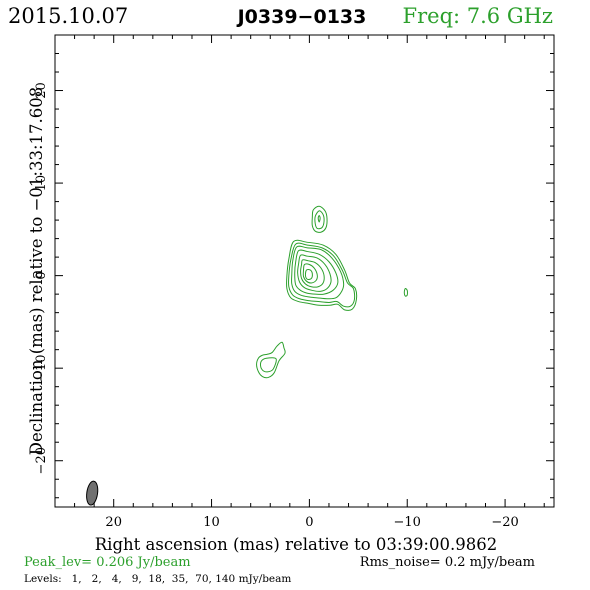  Describe the element at coordinates (407, 522) in the screenshot. I see `x-tick-label: −10` at that location.